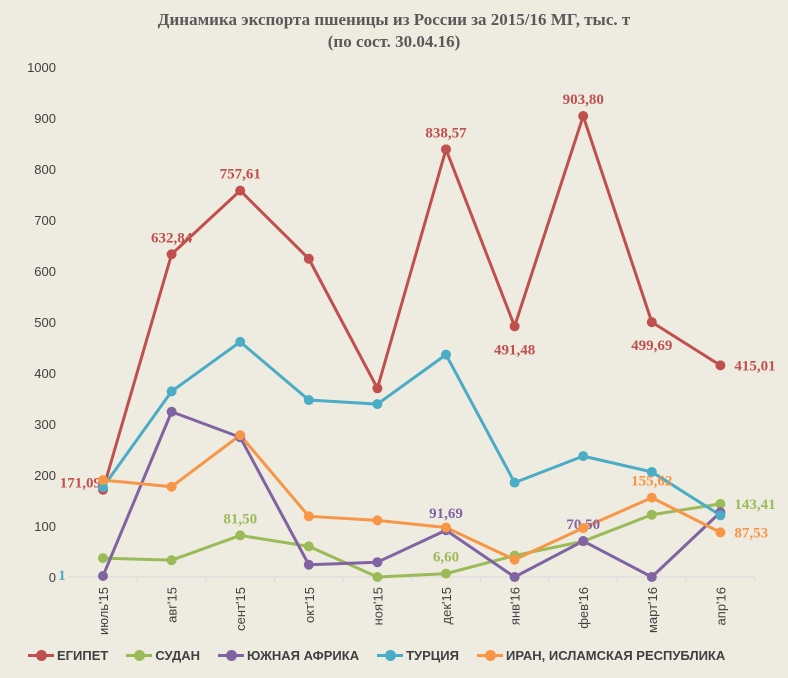  What do you see at coordinates (45, 220) in the screenshot?
I see `y-tick-label: 700` at bounding box center [45, 220].